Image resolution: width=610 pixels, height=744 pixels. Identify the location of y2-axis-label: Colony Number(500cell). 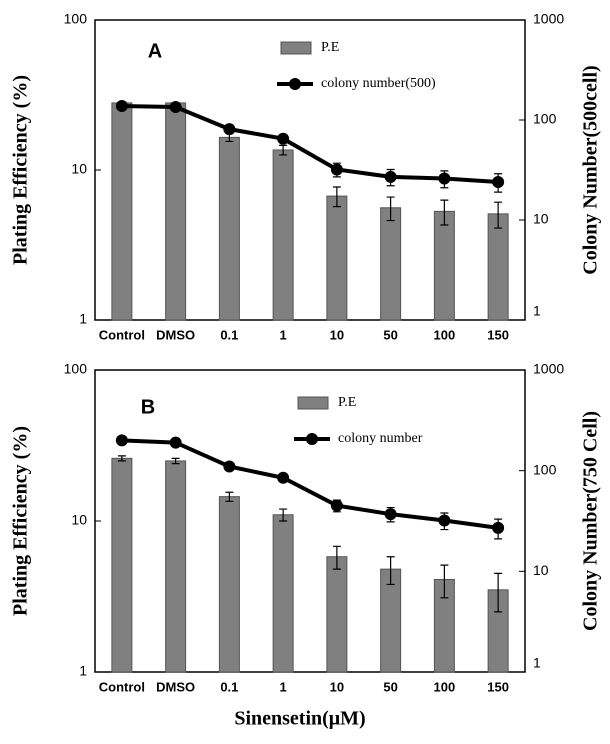
(591, 169).